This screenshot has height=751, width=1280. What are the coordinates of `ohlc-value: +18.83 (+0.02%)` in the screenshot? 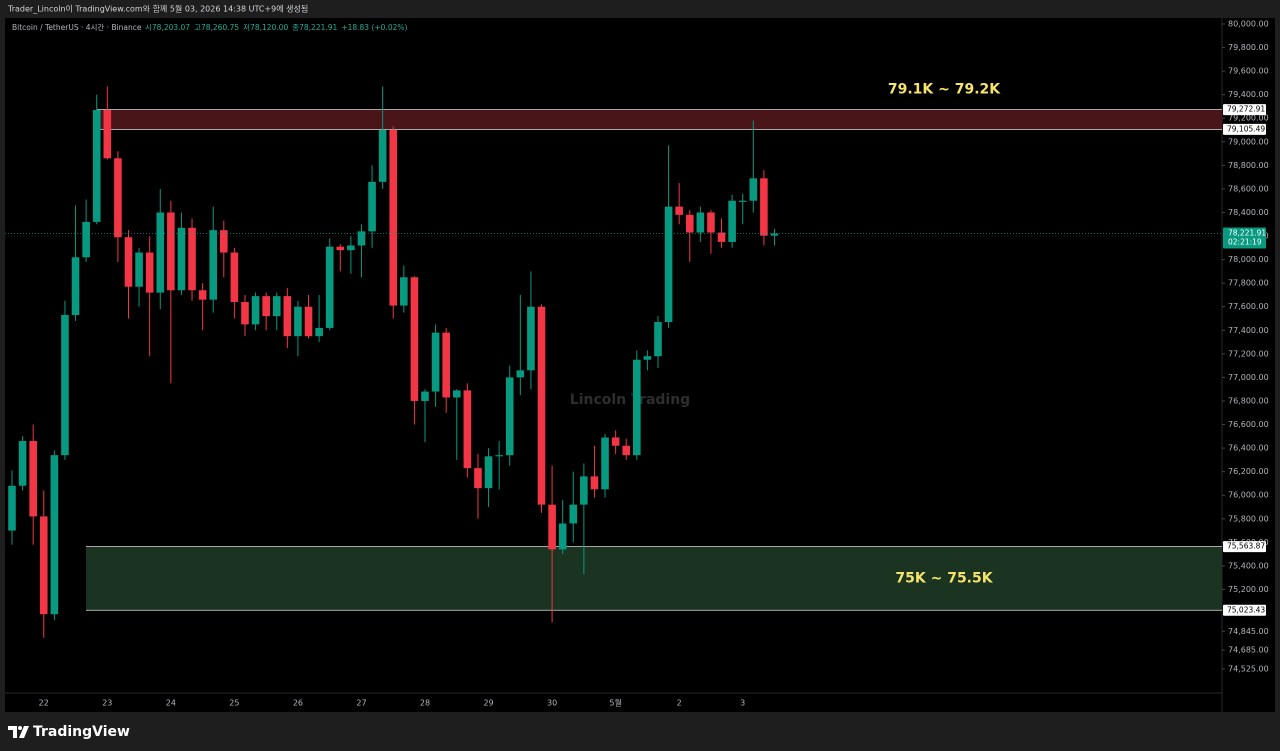 It's located at (374, 27).